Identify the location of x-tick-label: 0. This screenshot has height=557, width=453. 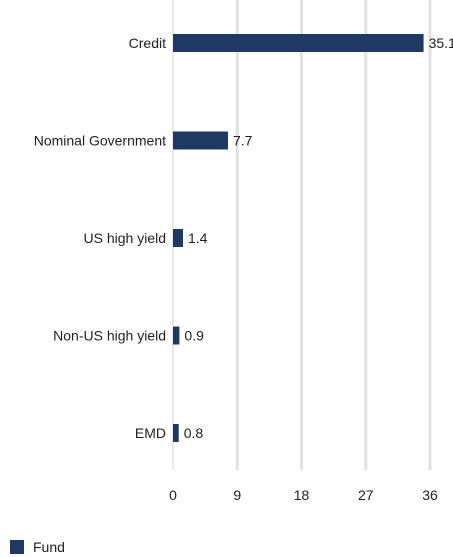
(173, 495).